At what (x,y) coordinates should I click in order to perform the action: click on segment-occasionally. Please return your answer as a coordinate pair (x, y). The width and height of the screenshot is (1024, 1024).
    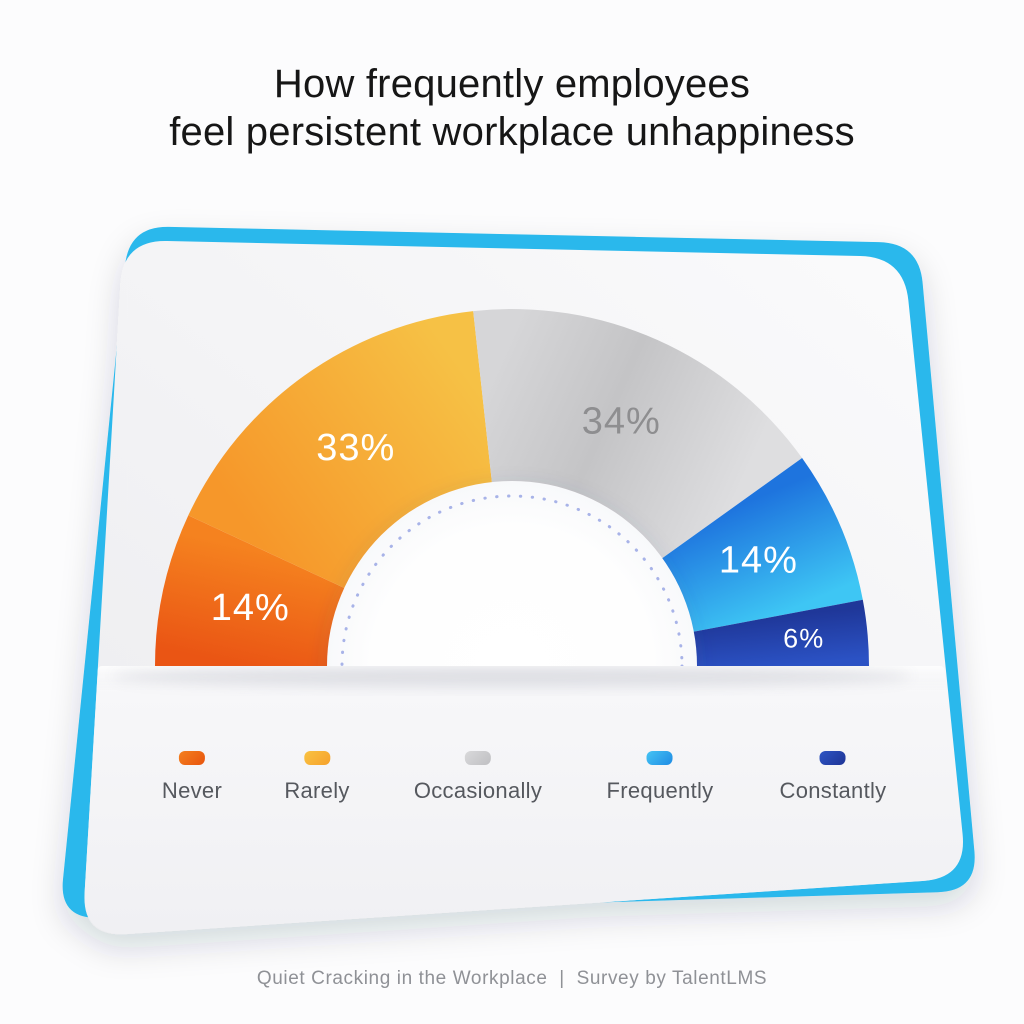
    Looking at the image, I should click on (638, 433).